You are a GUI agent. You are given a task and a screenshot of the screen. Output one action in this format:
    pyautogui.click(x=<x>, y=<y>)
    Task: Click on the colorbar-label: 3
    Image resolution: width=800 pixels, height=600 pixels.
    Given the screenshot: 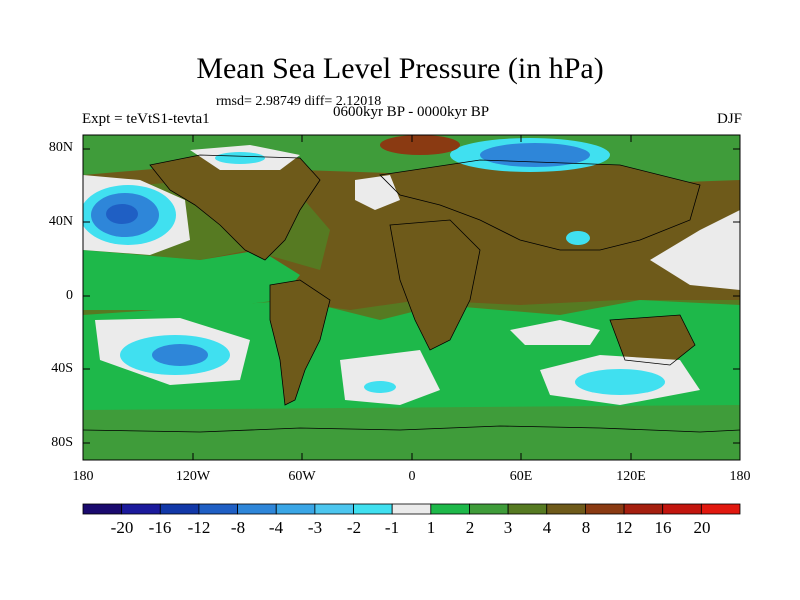 What is the action you would take?
    pyautogui.click(x=508, y=527)
    